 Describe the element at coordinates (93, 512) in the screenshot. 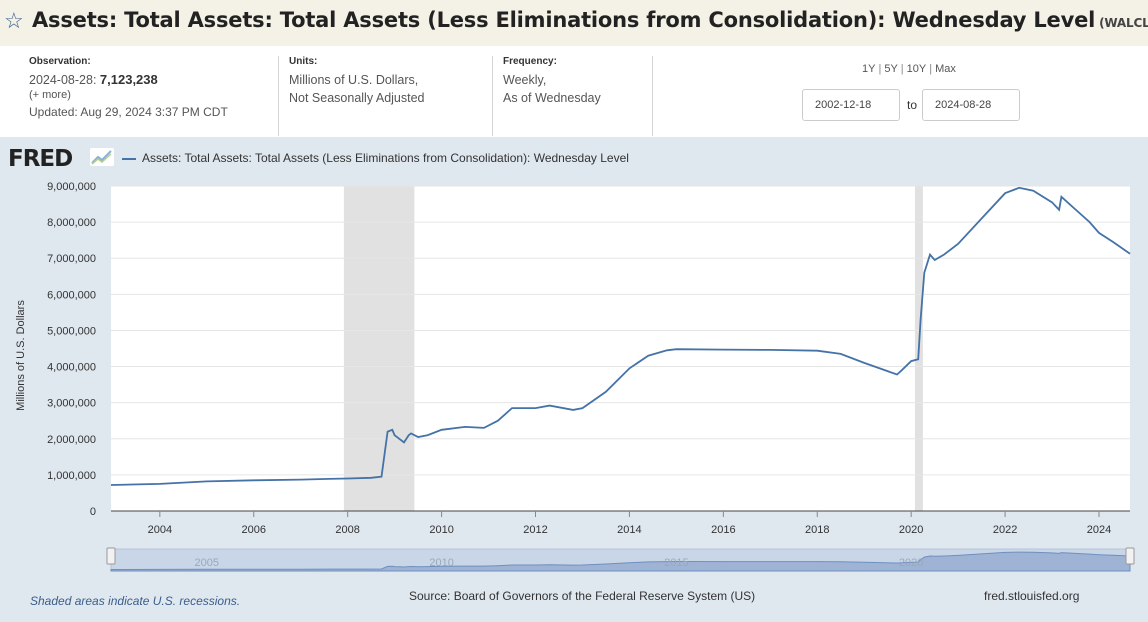

I see `y-tick-label: 0` at that location.